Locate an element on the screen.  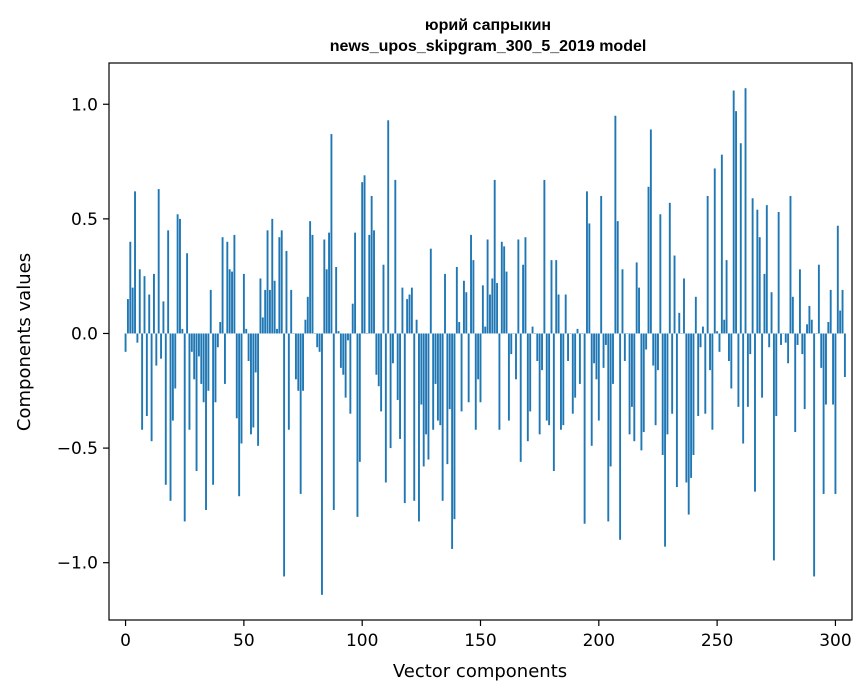
y-tick-label: 0.5 is located at coordinates (84, 220).